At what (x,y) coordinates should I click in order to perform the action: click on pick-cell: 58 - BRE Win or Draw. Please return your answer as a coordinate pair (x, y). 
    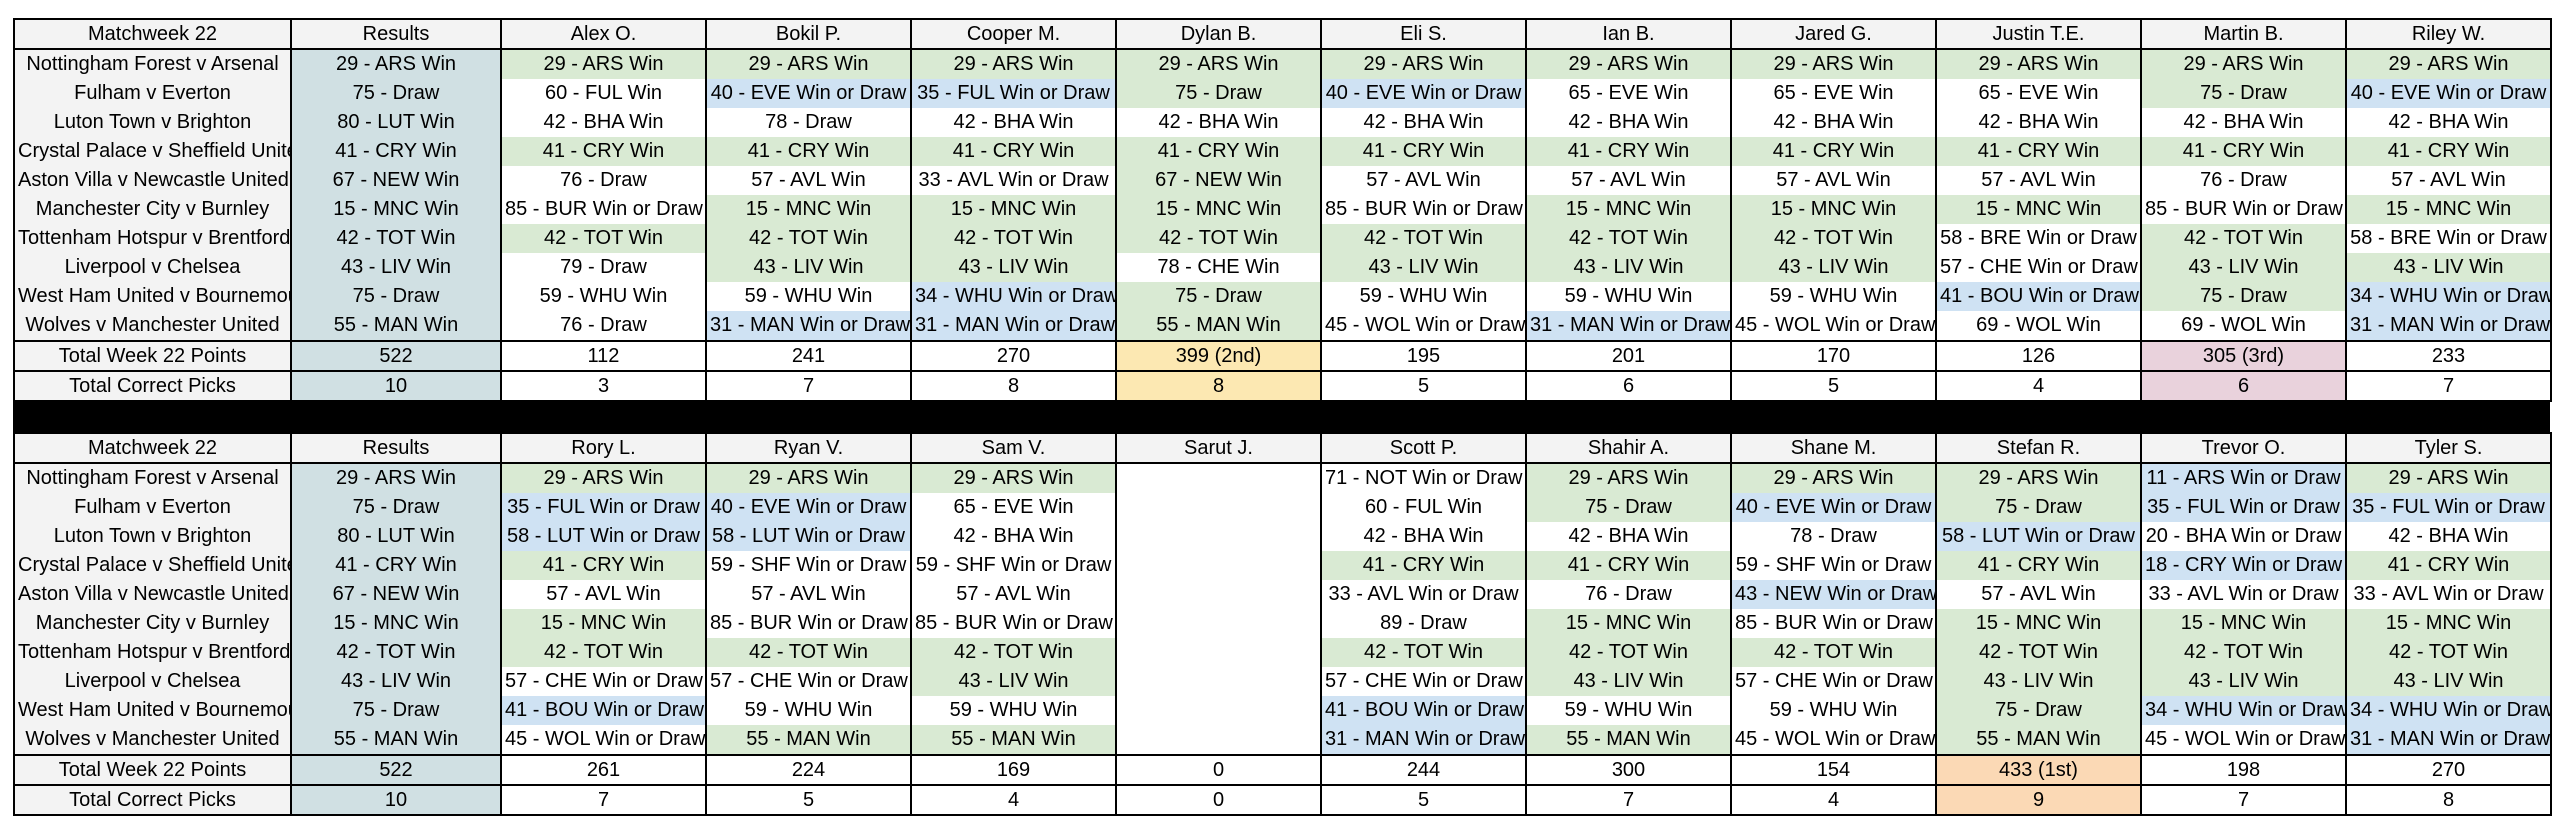
    Looking at the image, I should click on (2038, 238).